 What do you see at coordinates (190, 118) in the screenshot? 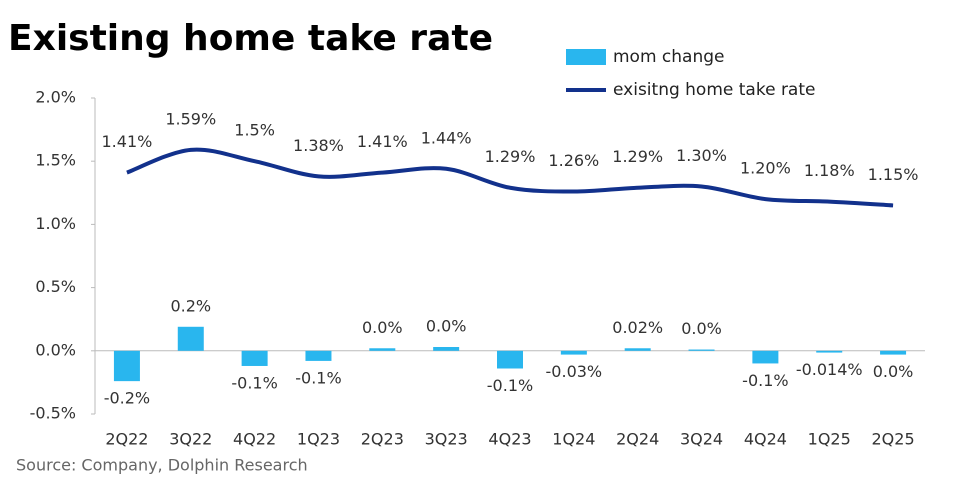
I see `line-label: 1.59%` at bounding box center [190, 118].